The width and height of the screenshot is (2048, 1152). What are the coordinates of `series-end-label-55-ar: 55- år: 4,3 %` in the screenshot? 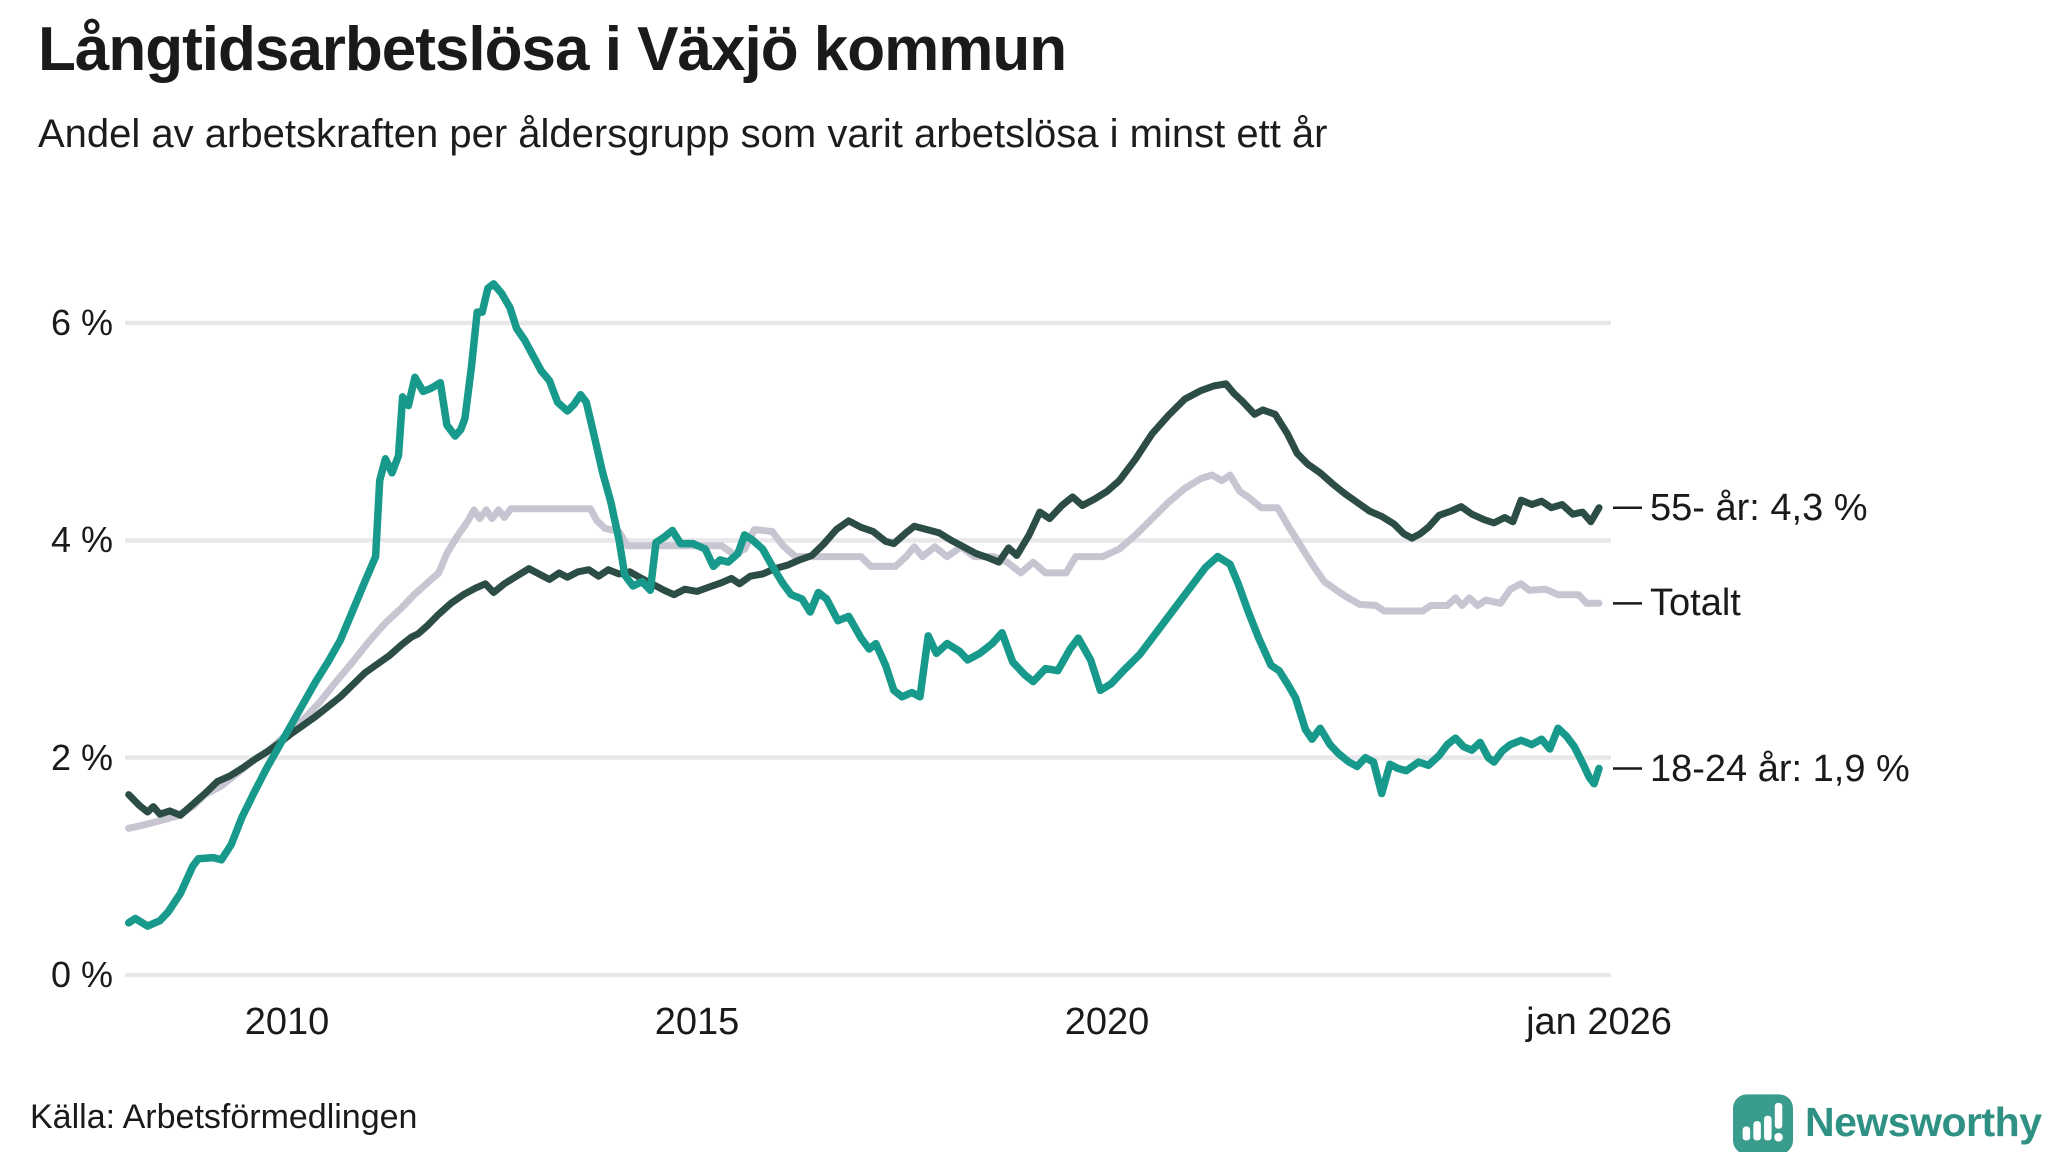 It's located at (1759, 507).